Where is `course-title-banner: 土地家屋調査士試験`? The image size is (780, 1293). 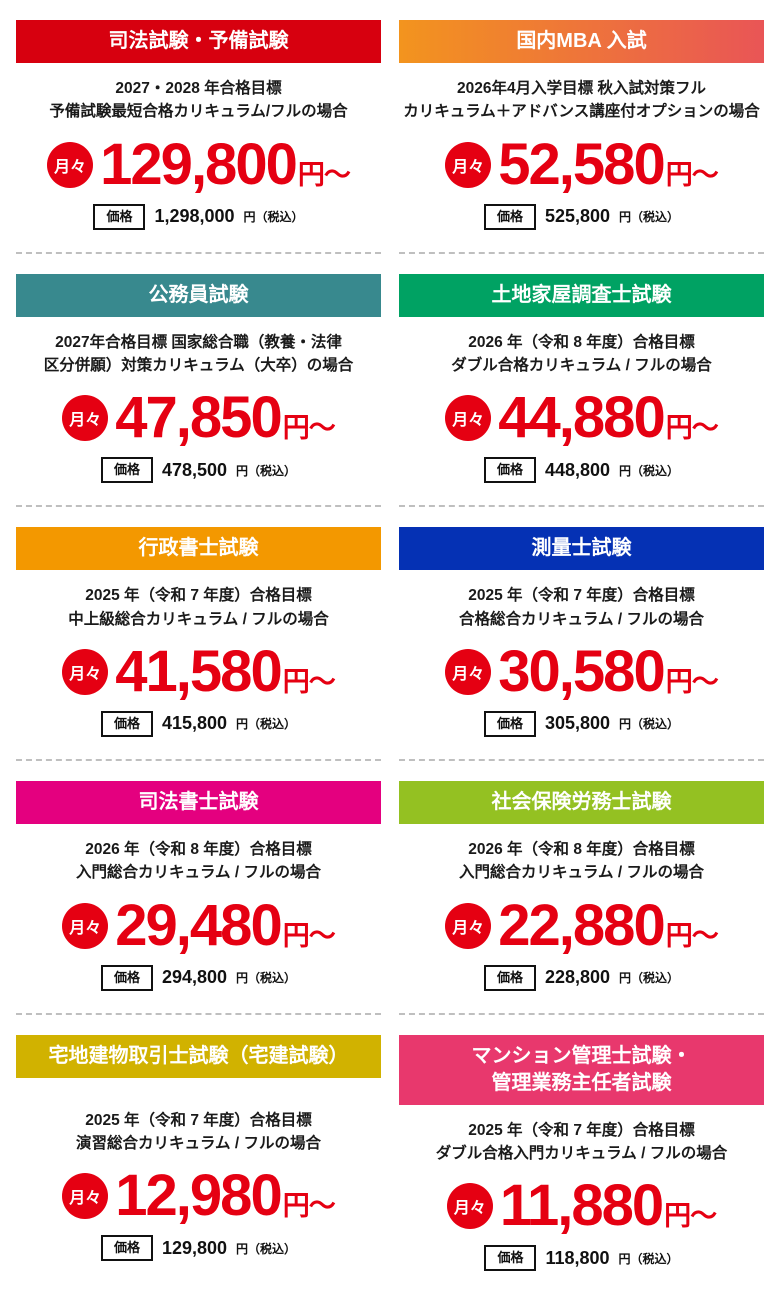 course-title-banner: 土地家屋調査士試験 is located at coordinates (581, 295).